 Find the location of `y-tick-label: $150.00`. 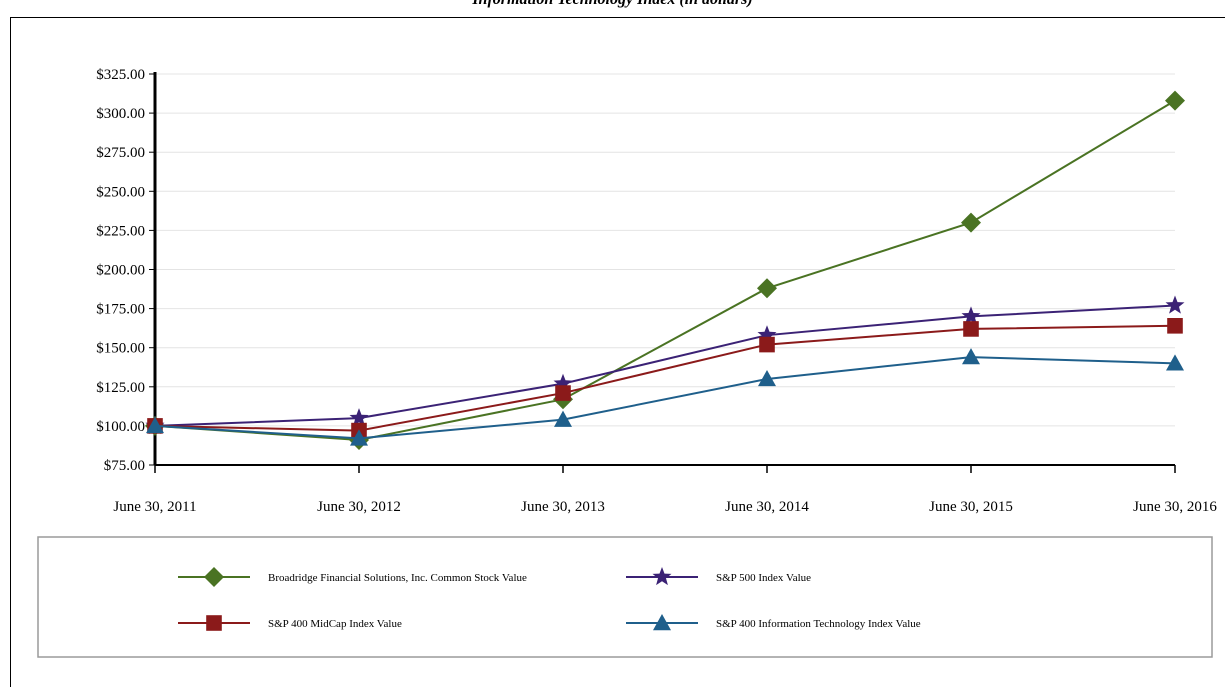

y-tick-label: $150.00 is located at coordinates (120, 349).